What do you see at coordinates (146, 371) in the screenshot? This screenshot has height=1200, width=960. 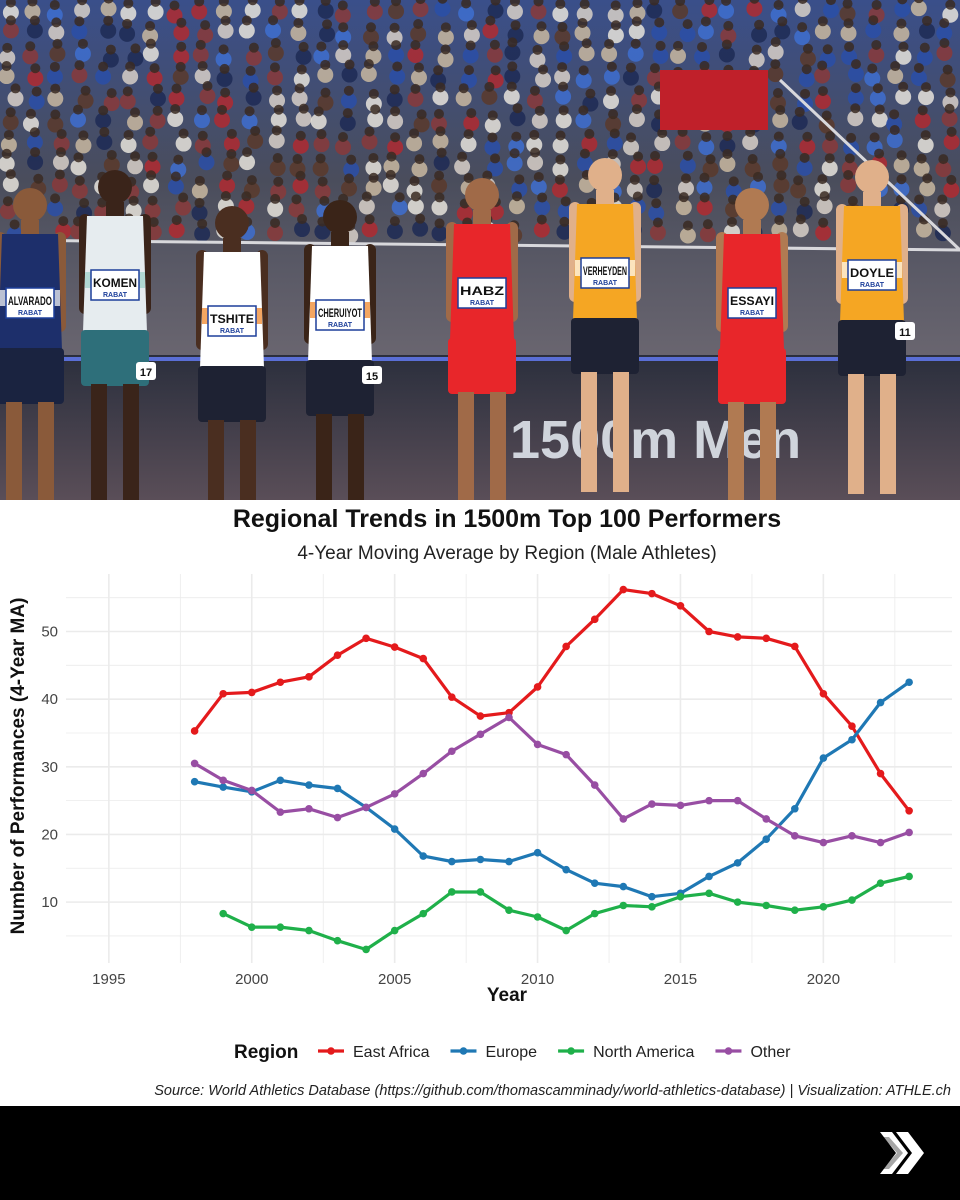 I see `hip-number: 17` at bounding box center [146, 371].